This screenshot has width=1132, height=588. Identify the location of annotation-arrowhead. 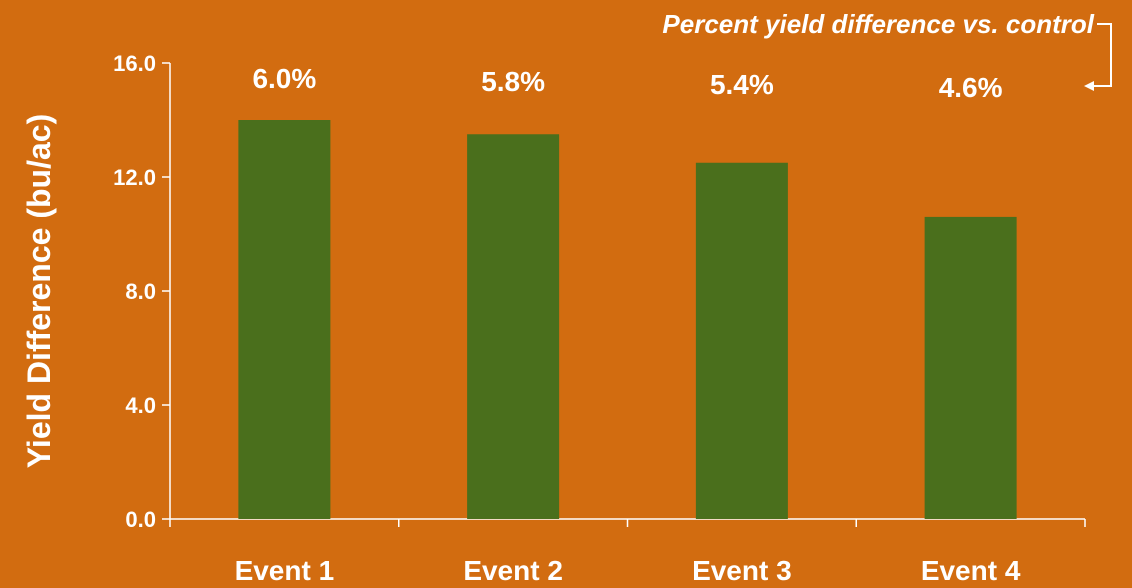
(1089, 86).